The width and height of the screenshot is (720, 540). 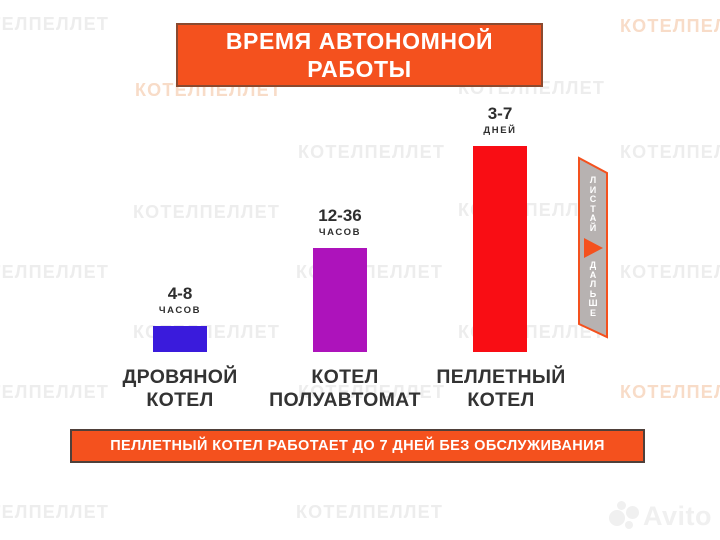 I want to click on ribbon-letter: Ш, so click(x=593, y=303).